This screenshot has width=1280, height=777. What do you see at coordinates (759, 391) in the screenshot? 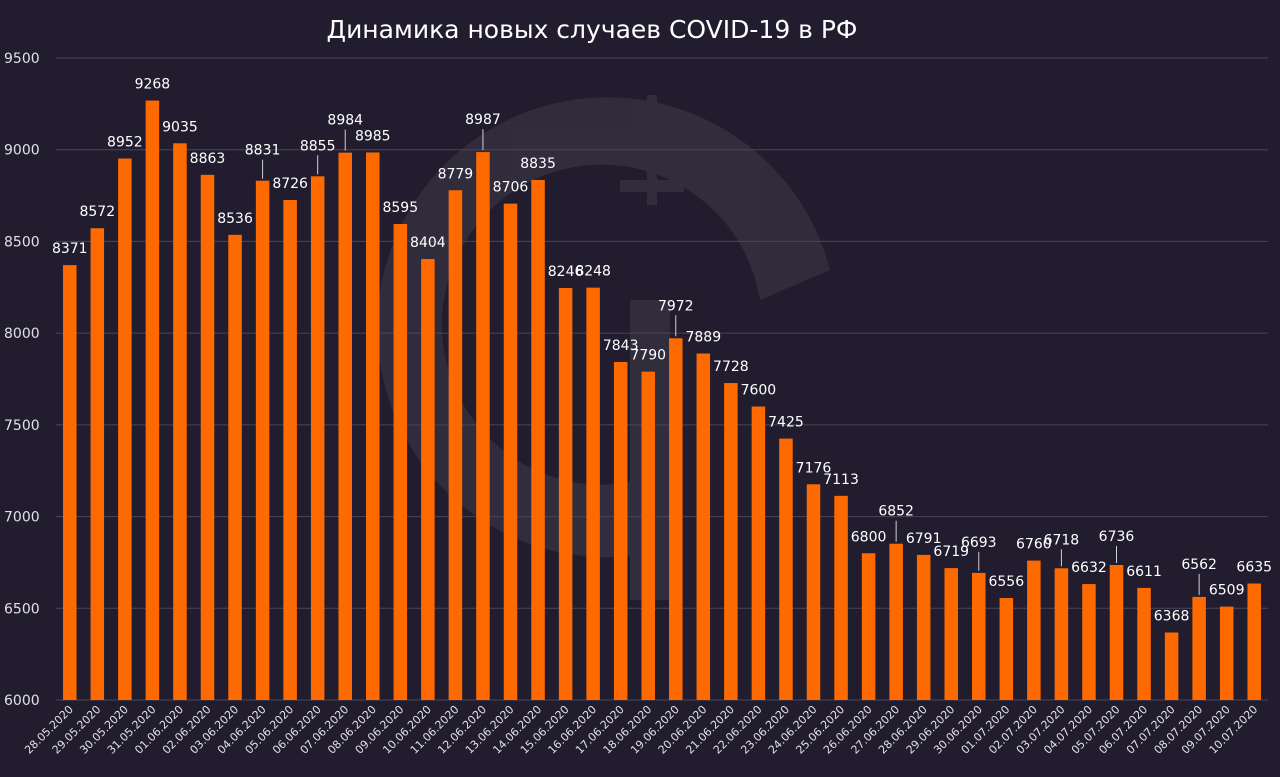
I see `data-label: 7600` at bounding box center [759, 391].